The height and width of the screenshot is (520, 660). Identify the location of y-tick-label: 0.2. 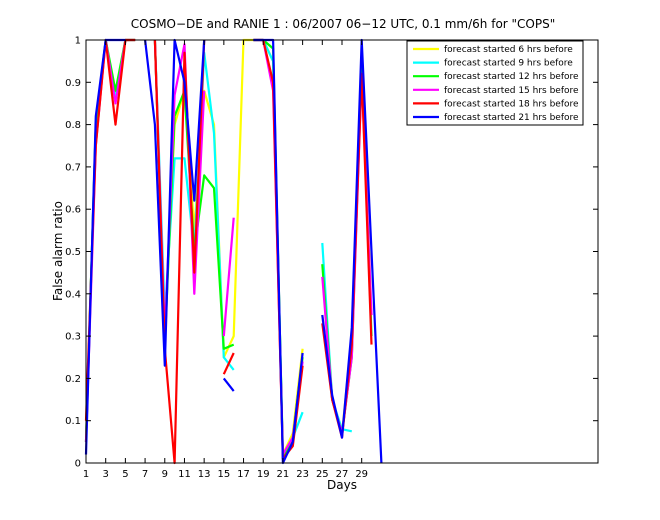
(73, 379).